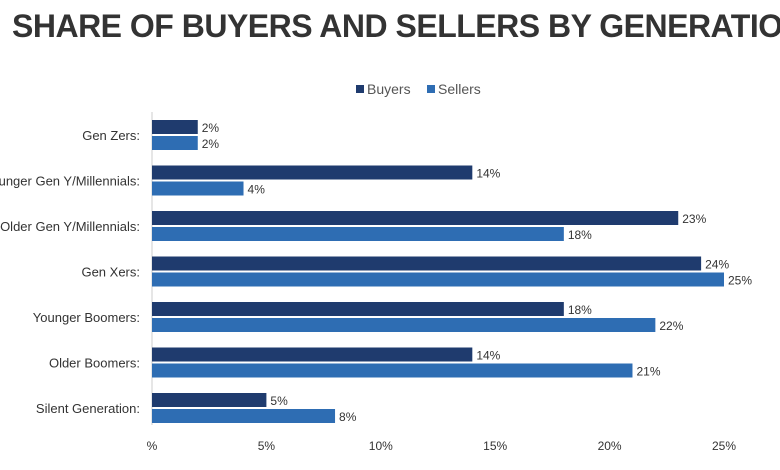 Image resolution: width=780 pixels, height=470 pixels. What do you see at coordinates (431, 89) in the screenshot?
I see `legend-swatch-sellers` at bounding box center [431, 89].